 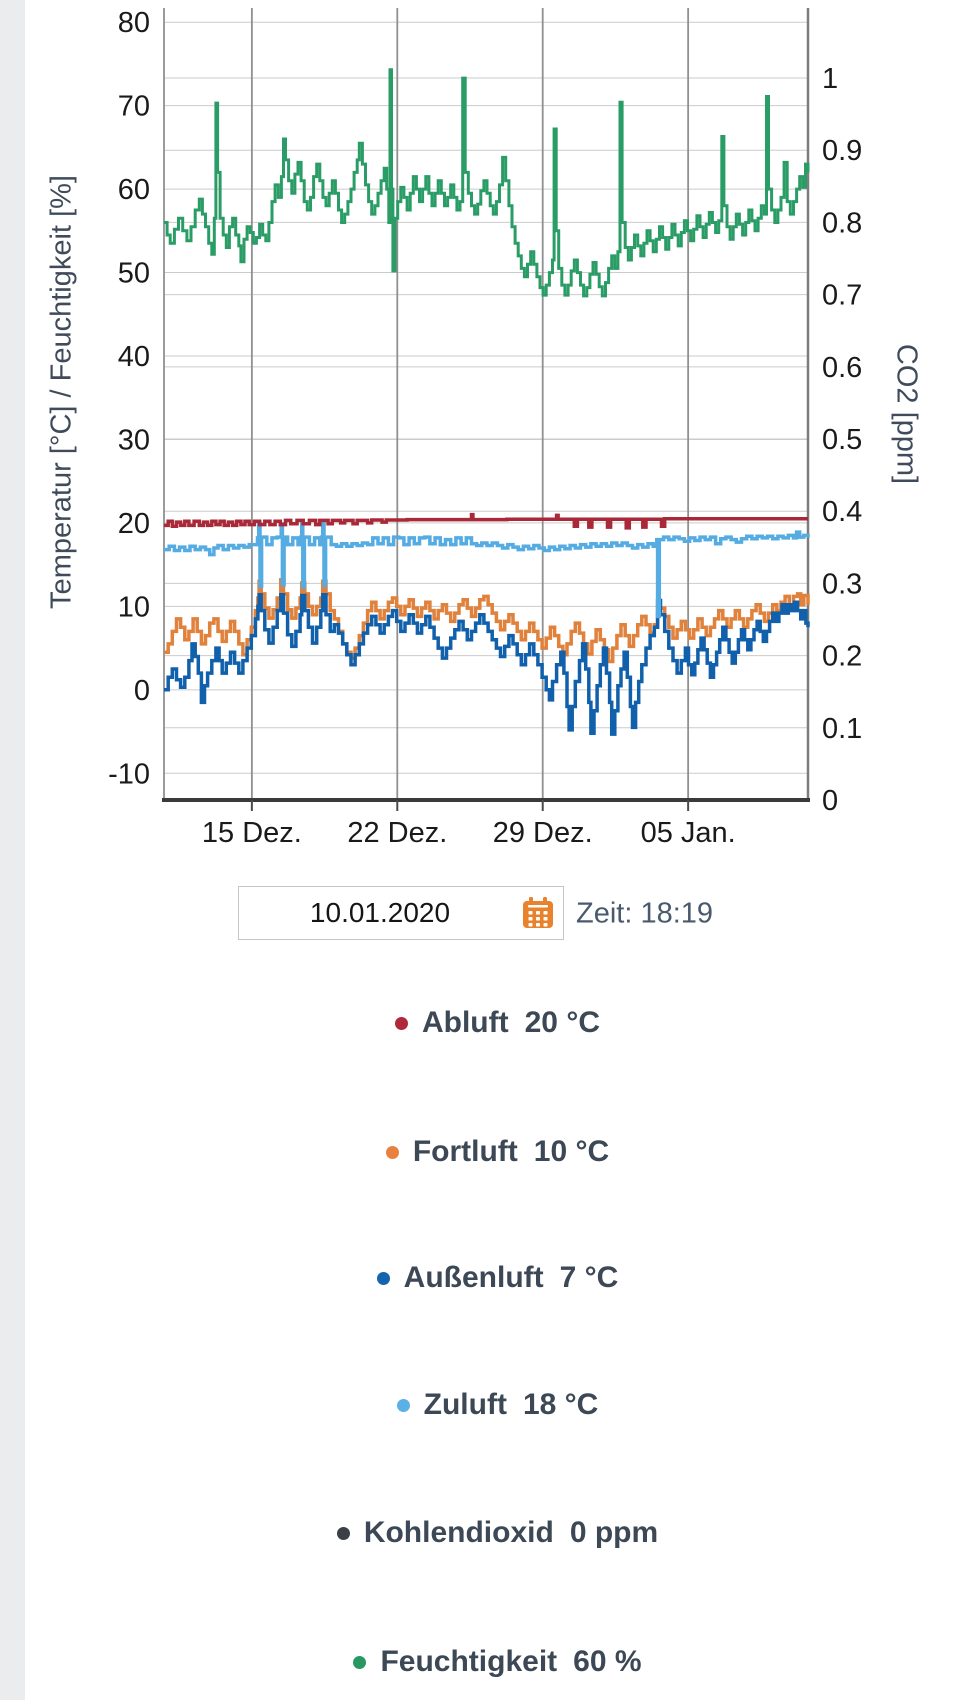 I want to click on legend-item-fortluft: Fortluft 10 °C, so click(x=497, y=1152).